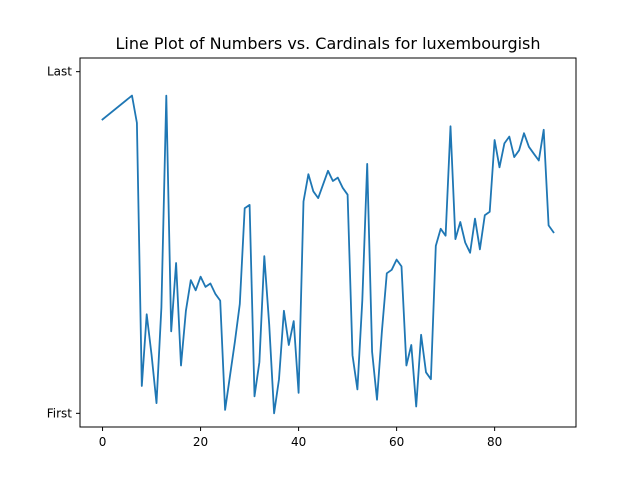 This screenshot has width=640, height=480. Describe the element at coordinates (103, 442) in the screenshot. I see `x-tick-label: 0` at that location.